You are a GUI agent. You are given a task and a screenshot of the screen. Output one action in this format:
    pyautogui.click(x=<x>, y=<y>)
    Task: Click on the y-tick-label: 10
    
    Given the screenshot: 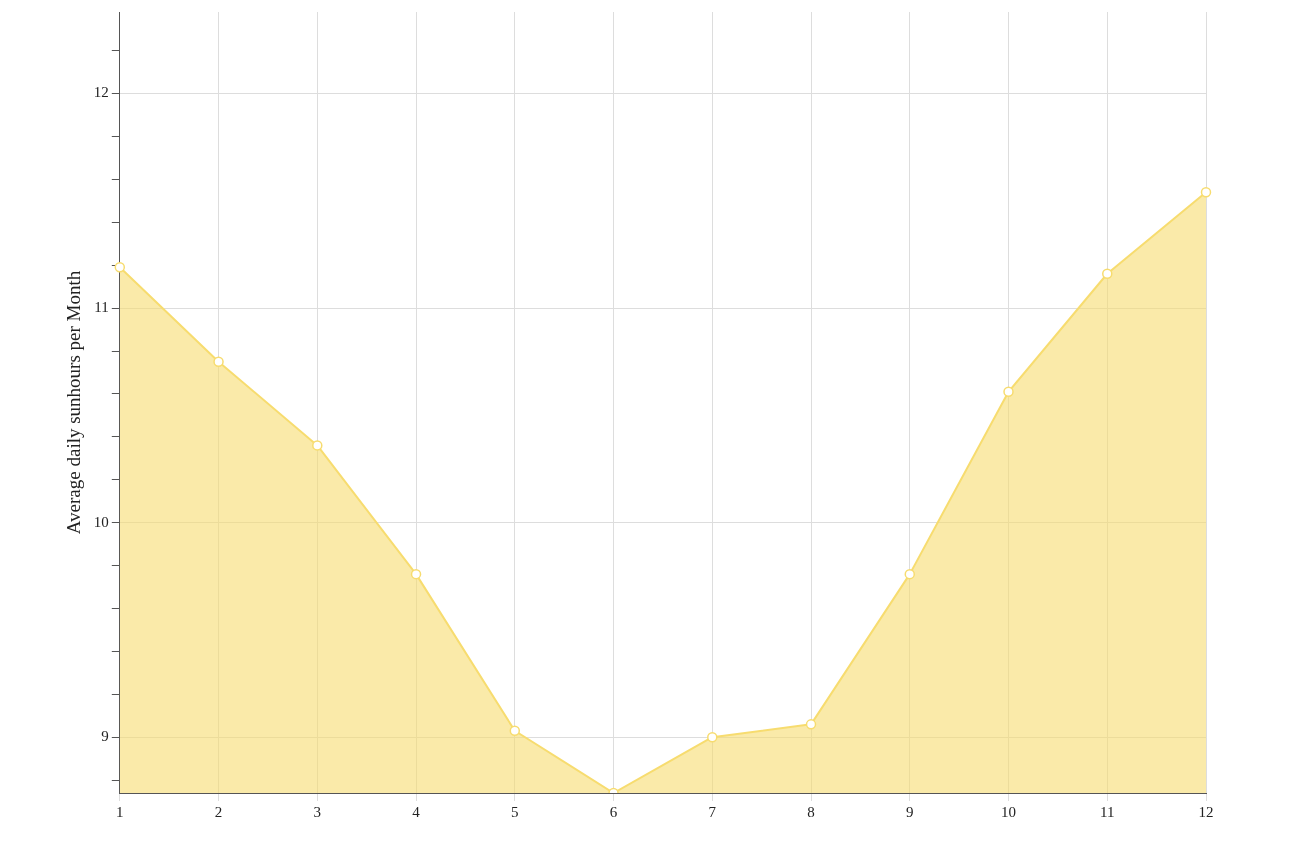 What is the action you would take?
    pyautogui.click(x=101, y=521)
    